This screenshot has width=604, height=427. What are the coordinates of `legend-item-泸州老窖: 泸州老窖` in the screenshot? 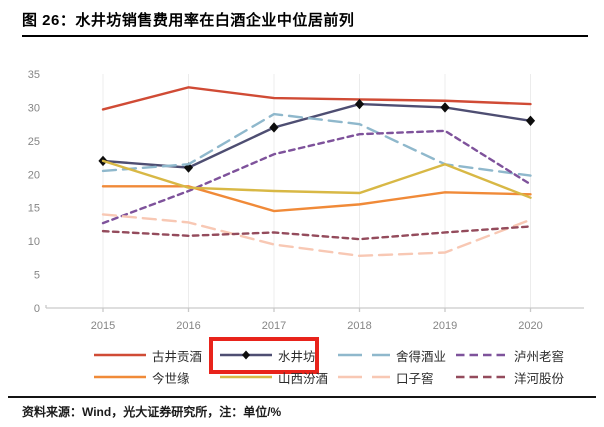 It's located at (509, 355).